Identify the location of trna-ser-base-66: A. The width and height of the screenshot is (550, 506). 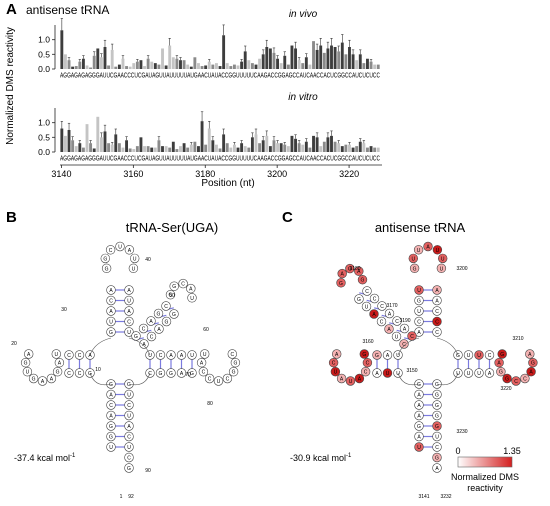
(202, 364).